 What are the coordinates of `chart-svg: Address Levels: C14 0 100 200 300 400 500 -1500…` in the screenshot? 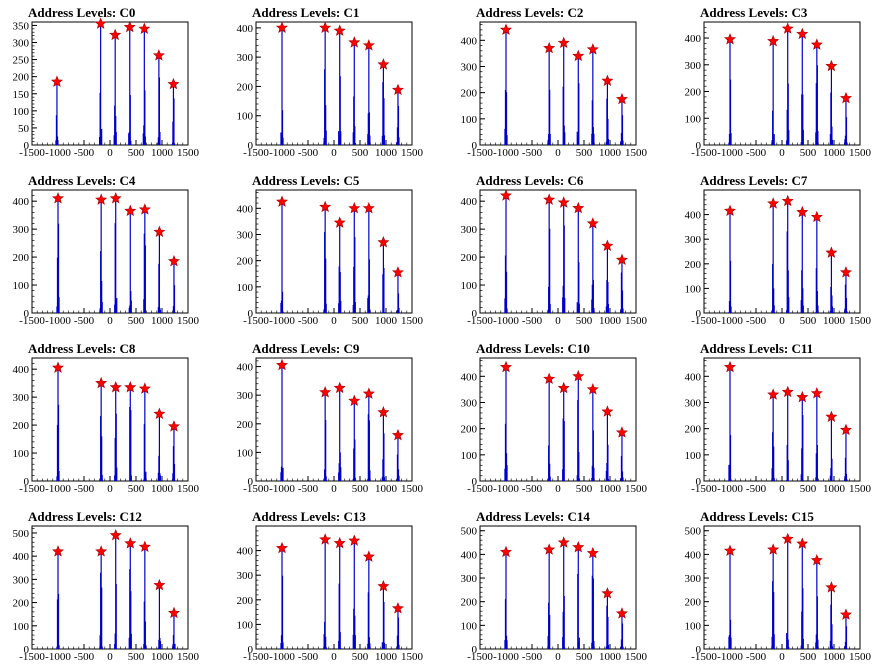 It's located at (554, 586).